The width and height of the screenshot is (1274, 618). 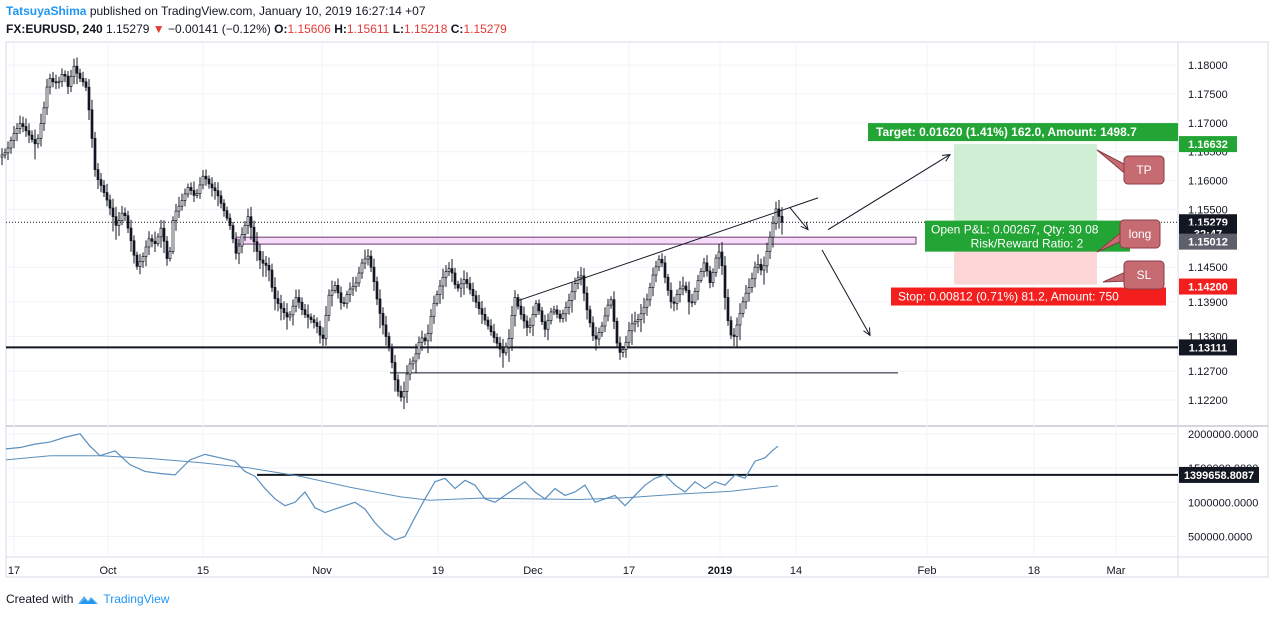 I want to click on price-tick-label: 1.12700, so click(x=1208, y=372).